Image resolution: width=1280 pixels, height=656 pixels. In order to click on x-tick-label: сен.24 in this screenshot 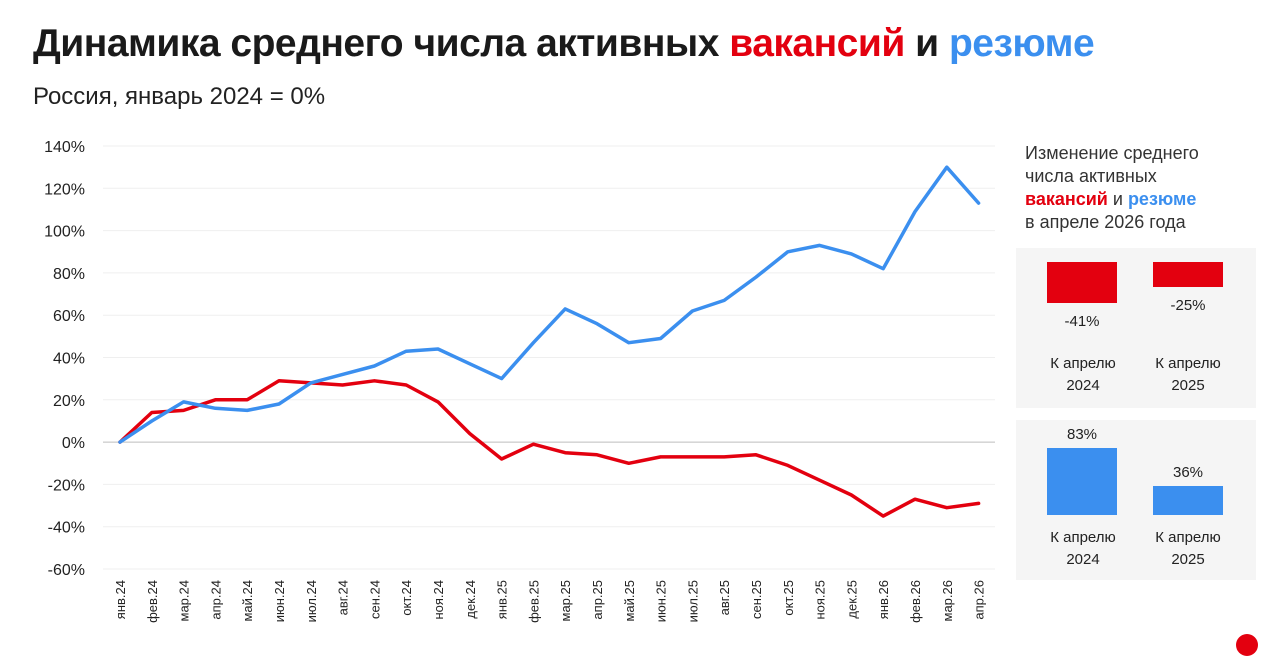, I will do `click(374, 599)`.